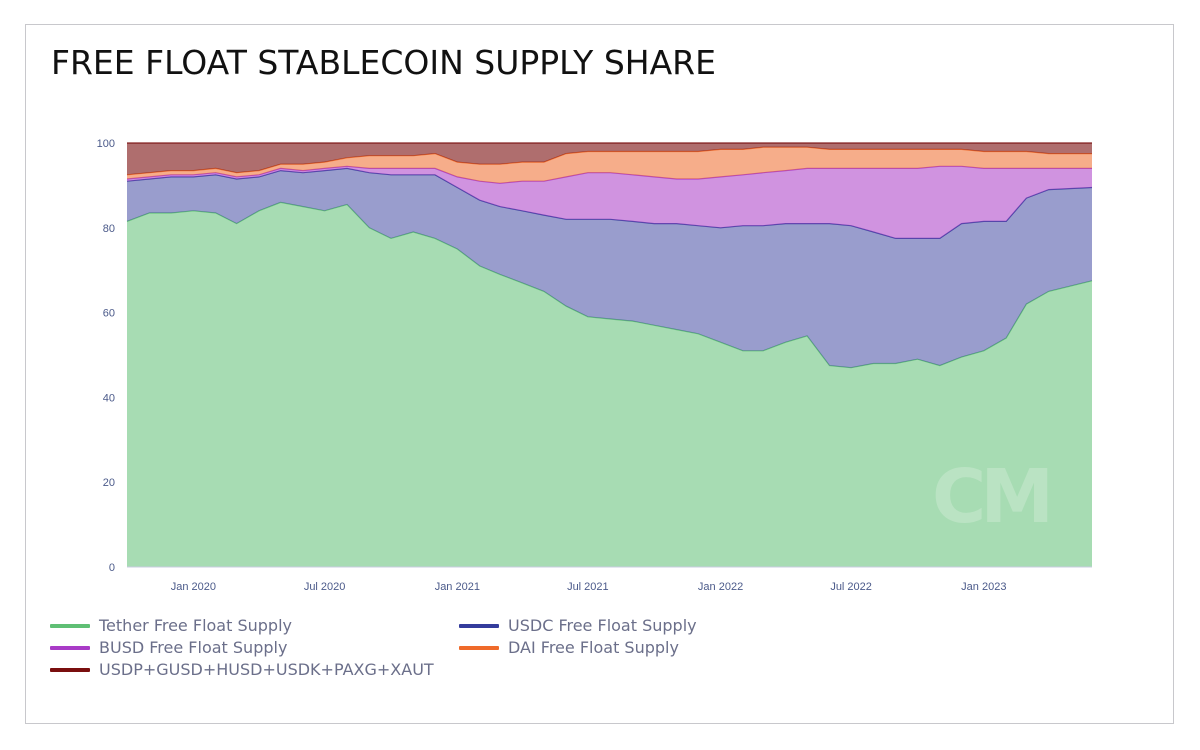  What do you see at coordinates (602, 625) in the screenshot?
I see `legend-label-usdc: USDC Free Float Supply` at bounding box center [602, 625].